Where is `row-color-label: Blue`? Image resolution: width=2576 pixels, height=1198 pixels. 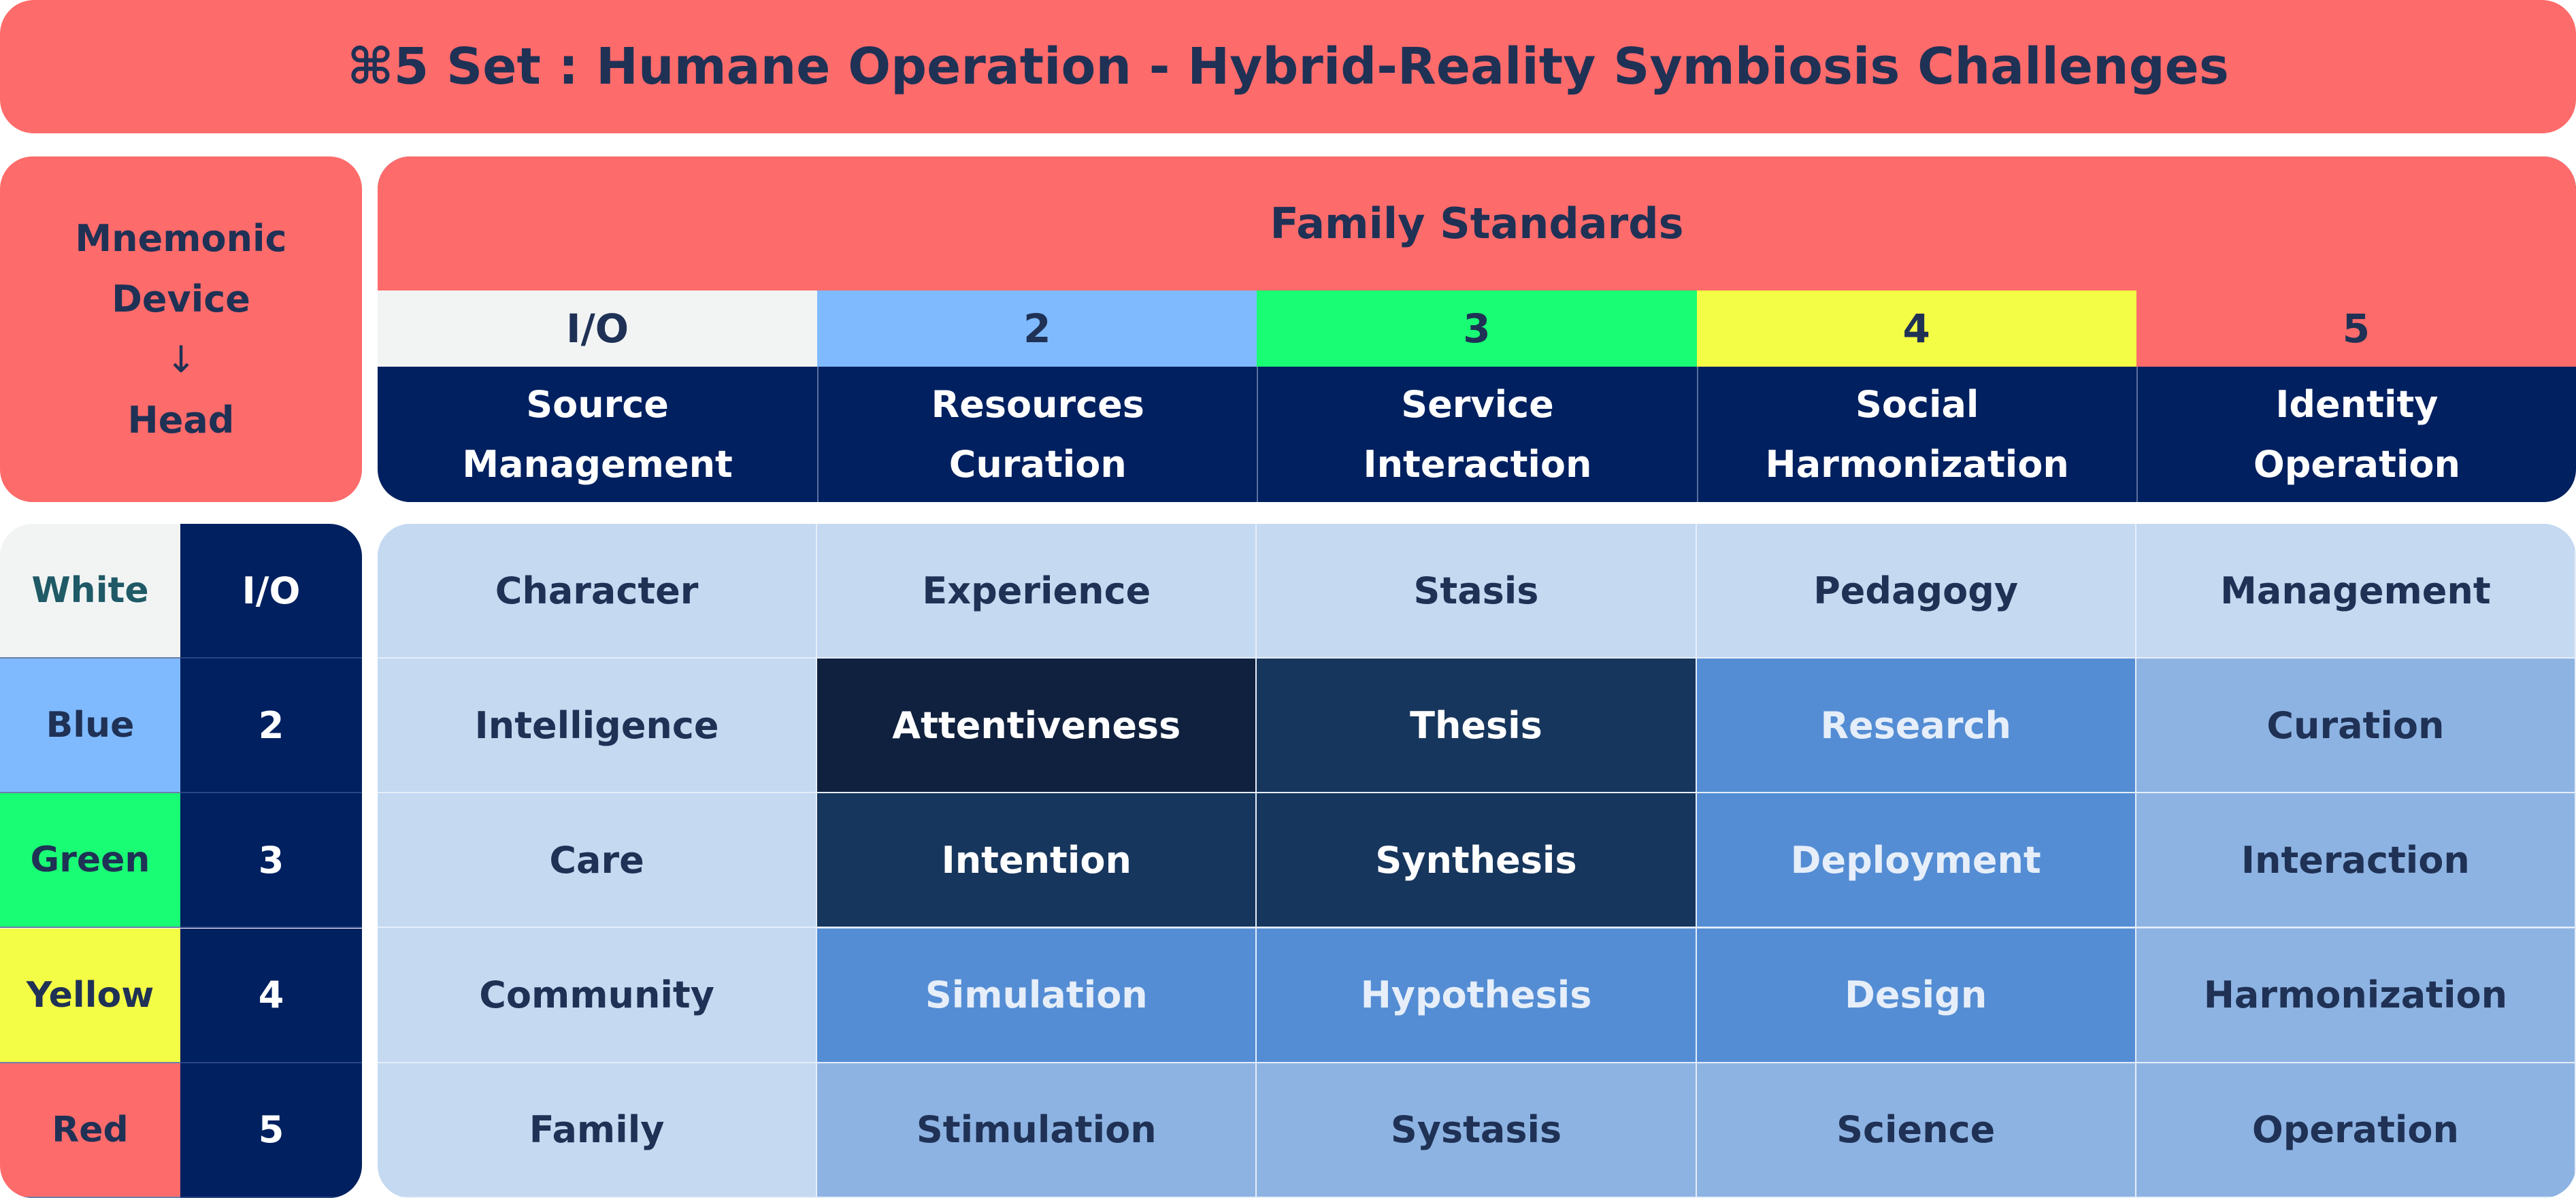 row-color-label: Blue is located at coordinates (90, 726).